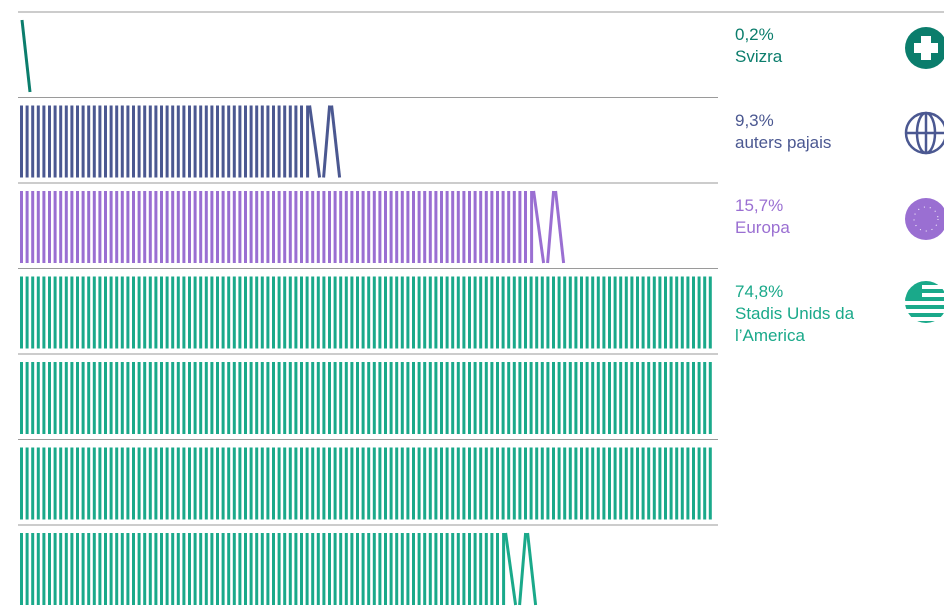 Image resolution: width=944 pixels, height=606 pixels. I want to click on category-label: Europa, so click(762, 227).